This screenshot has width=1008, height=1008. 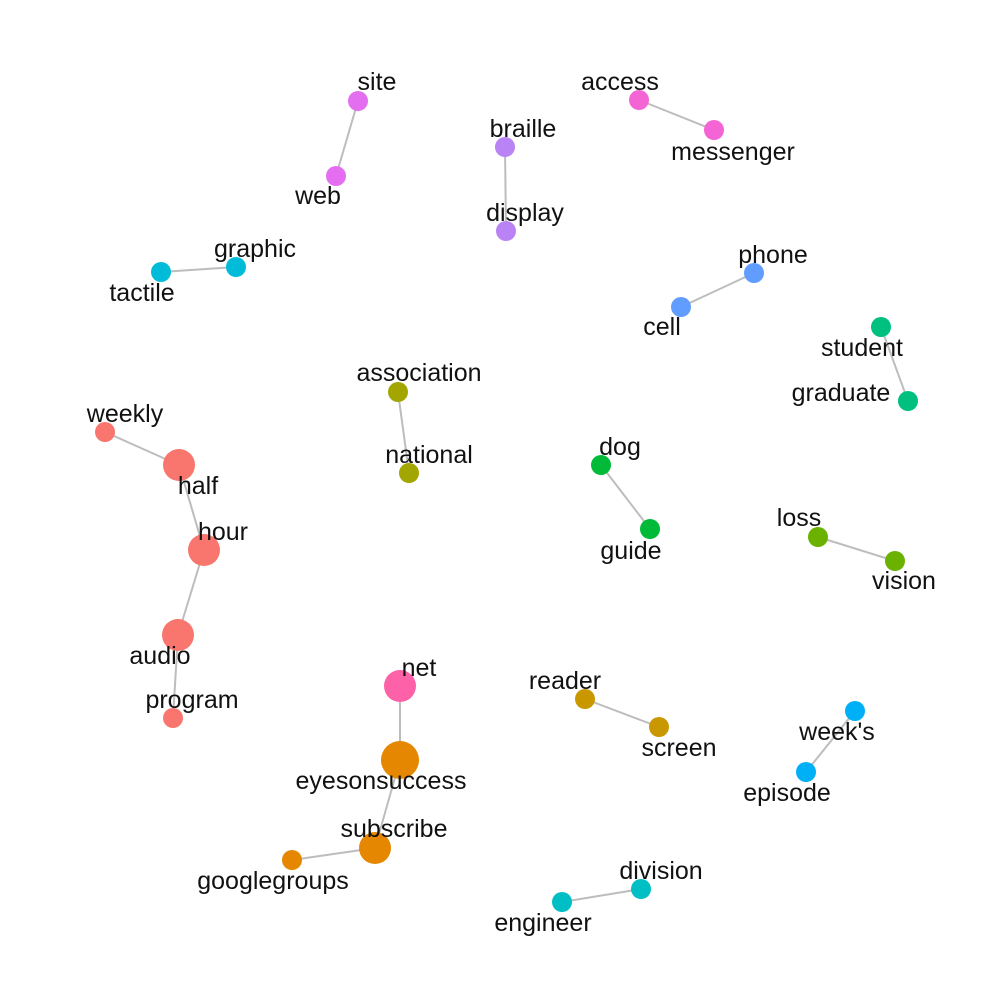 What do you see at coordinates (273, 881) in the screenshot?
I see `node-label-googlegroups: googlegroups` at bounding box center [273, 881].